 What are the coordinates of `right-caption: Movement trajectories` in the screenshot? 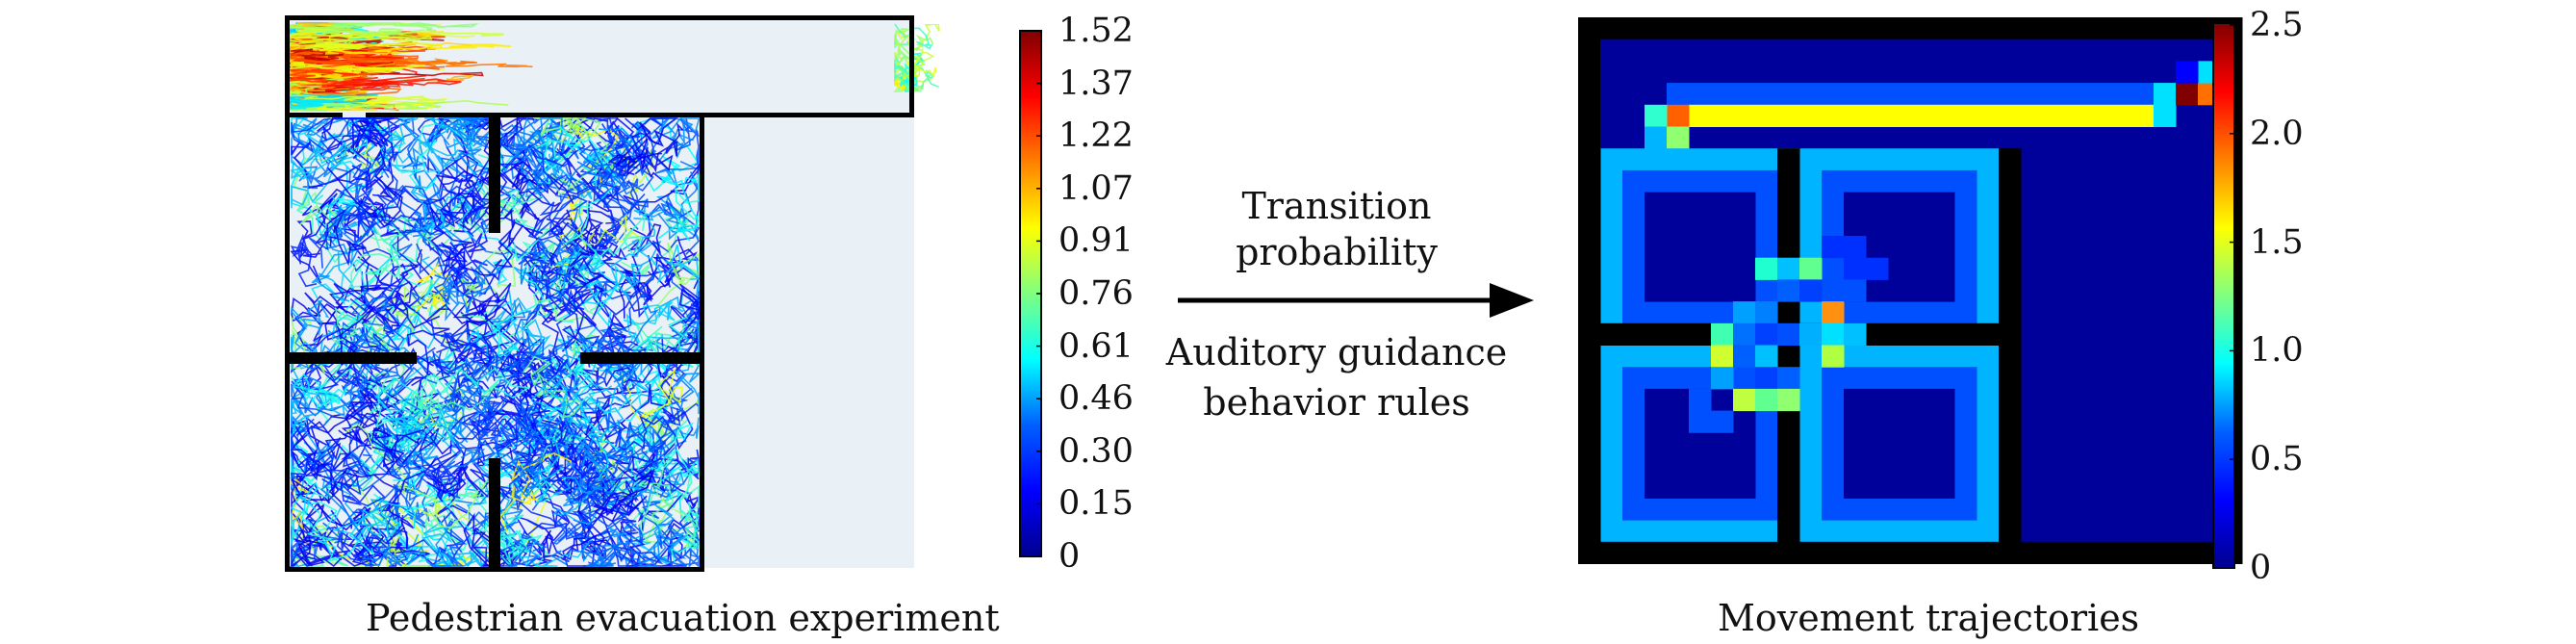 It's located at (1929, 618).